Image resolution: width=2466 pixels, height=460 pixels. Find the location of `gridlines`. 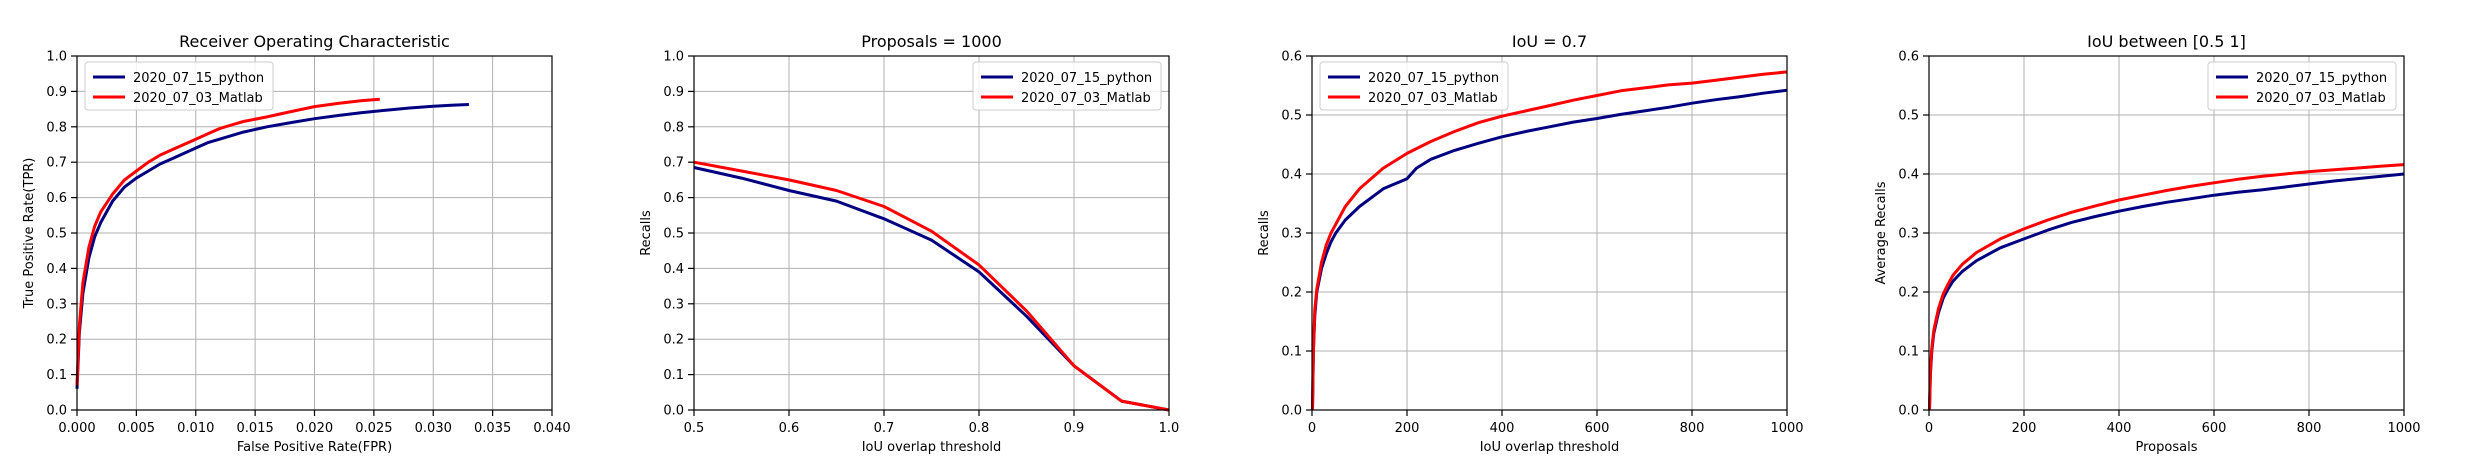

gridlines is located at coordinates (314, 233).